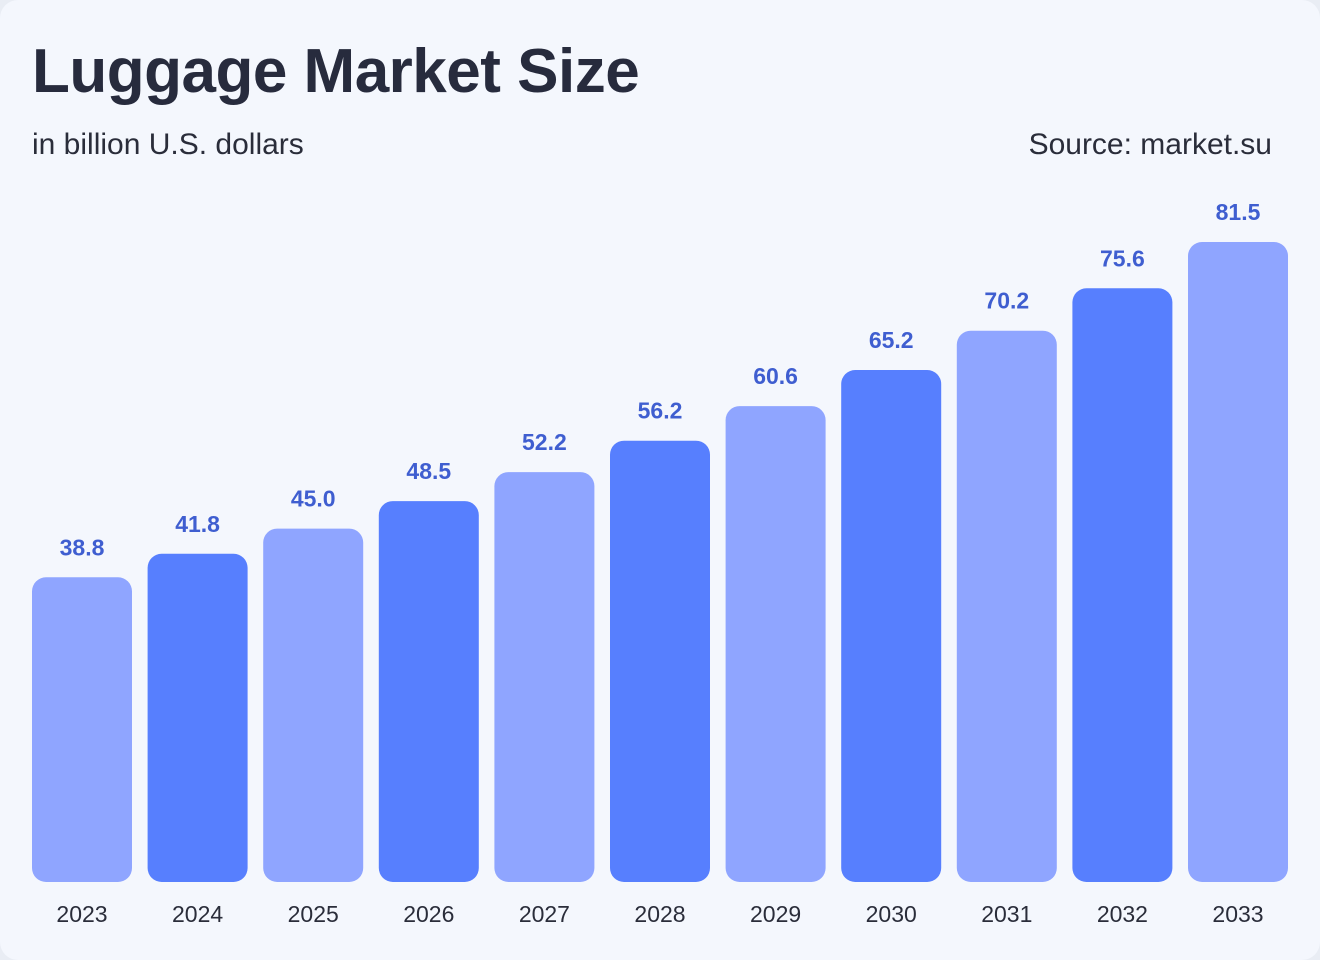  What do you see at coordinates (544, 442) in the screenshot?
I see `value-label-2027: 52.2` at bounding box center [544, 442].